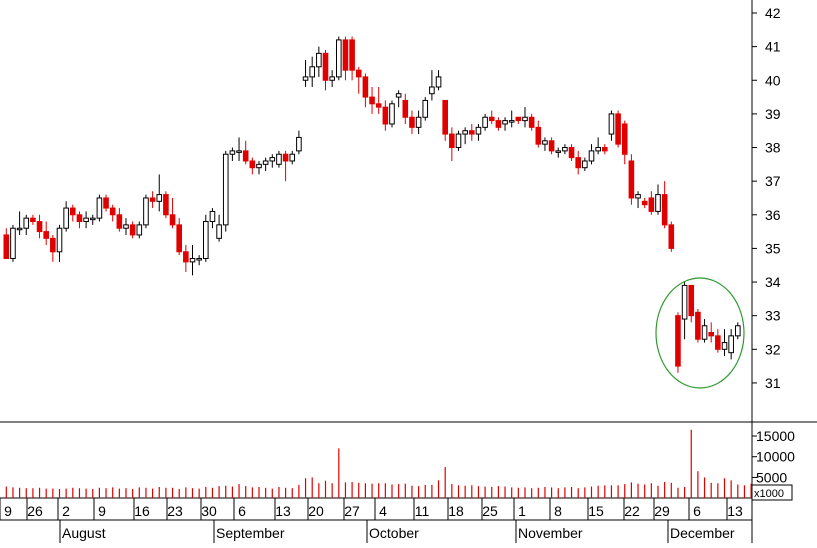 The image size is (817, 548). I want to click on day-label: 18, so click(456, 511).